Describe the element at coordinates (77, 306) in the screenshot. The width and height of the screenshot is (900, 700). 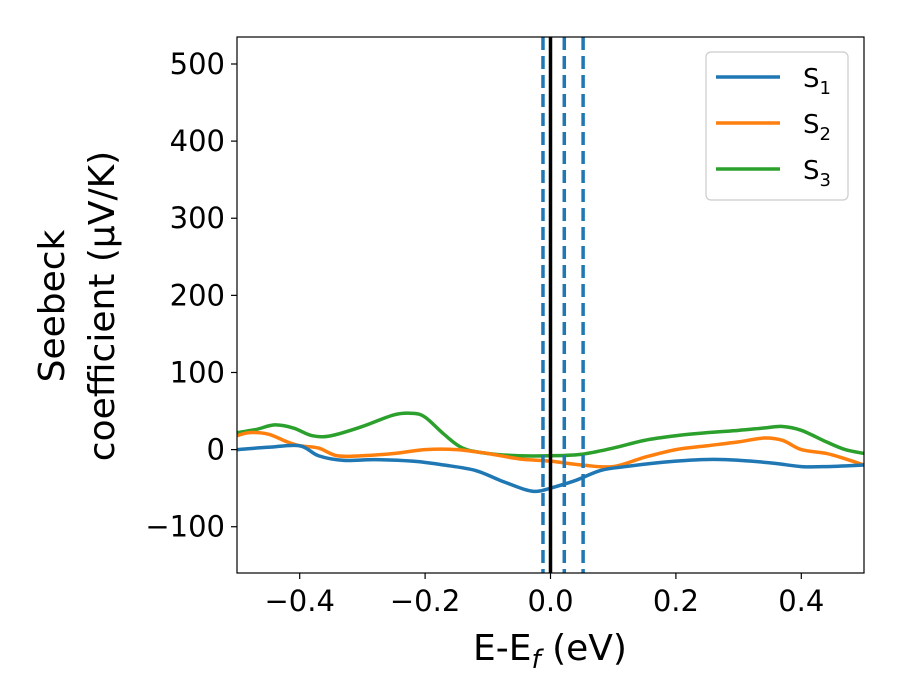
I see `y-axis-label: Seebeck coefficient (μV/K)` at that location.